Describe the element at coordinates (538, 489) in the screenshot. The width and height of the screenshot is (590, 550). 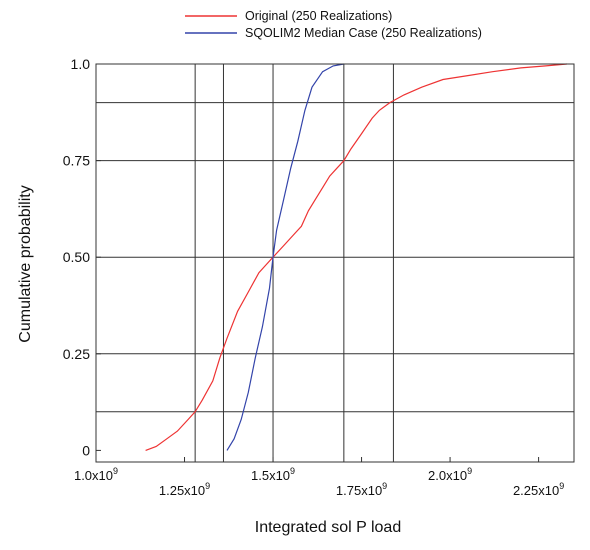
I see `x-tick-label: 2.25x10⁹` at that location.